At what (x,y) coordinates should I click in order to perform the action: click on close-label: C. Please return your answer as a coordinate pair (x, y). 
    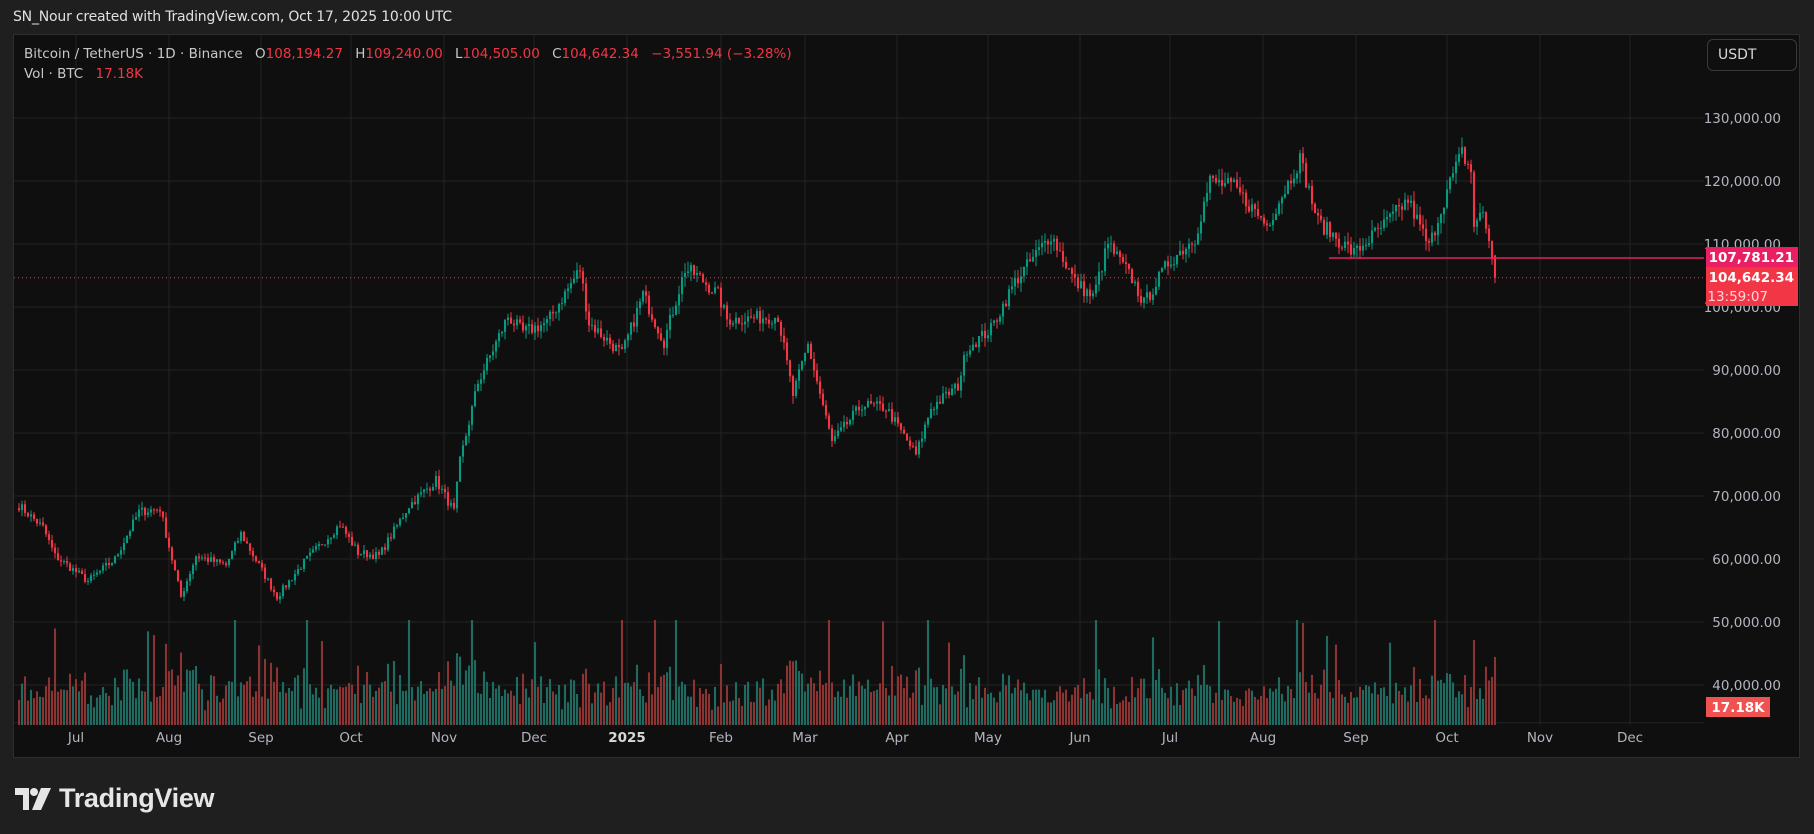
    Looking at the image, I should click on (557, 54).